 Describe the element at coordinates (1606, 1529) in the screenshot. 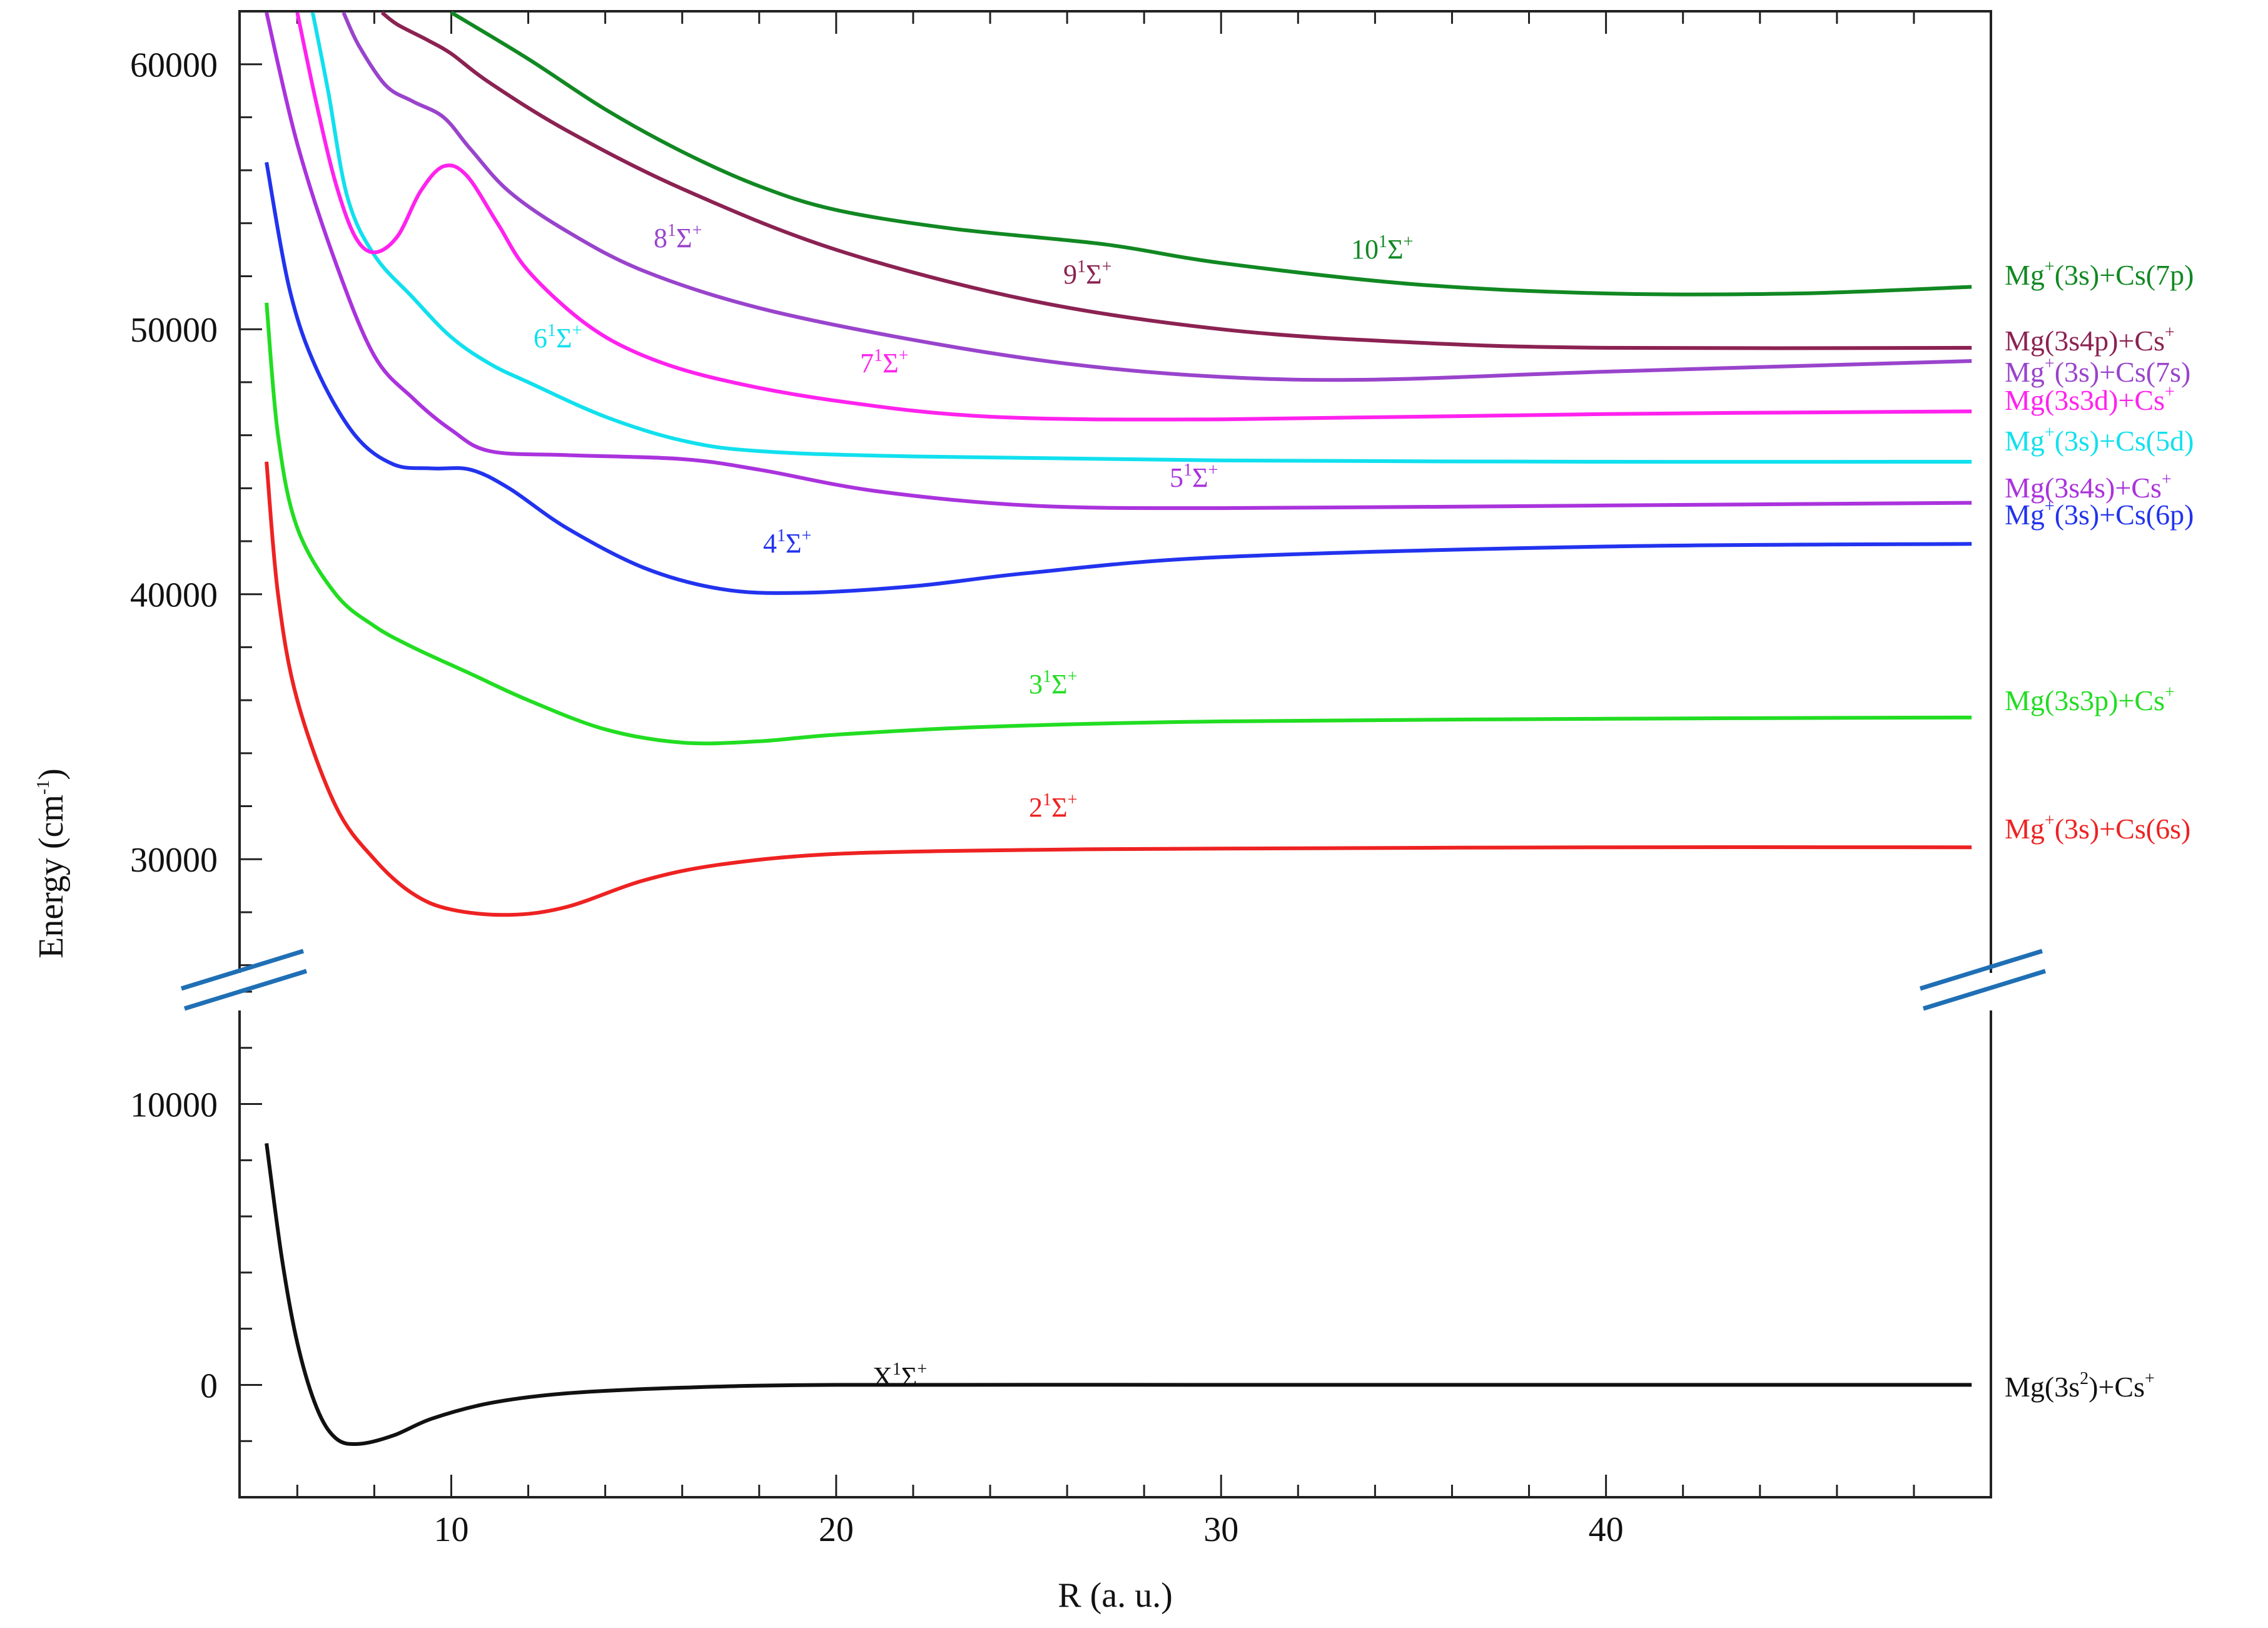

I see `x-tick-label: 40` at that location.